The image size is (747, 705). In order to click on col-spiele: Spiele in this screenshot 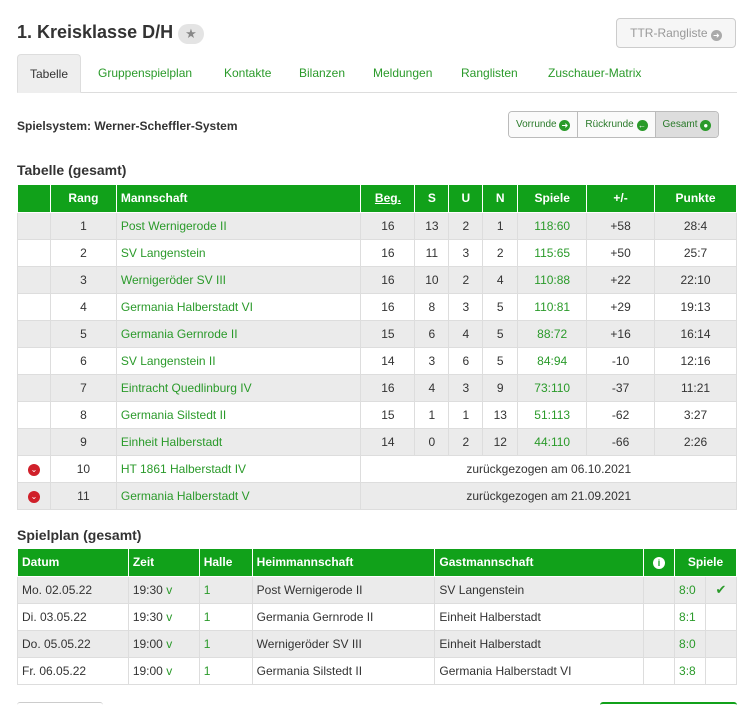, I will do `click(552, 199)`.